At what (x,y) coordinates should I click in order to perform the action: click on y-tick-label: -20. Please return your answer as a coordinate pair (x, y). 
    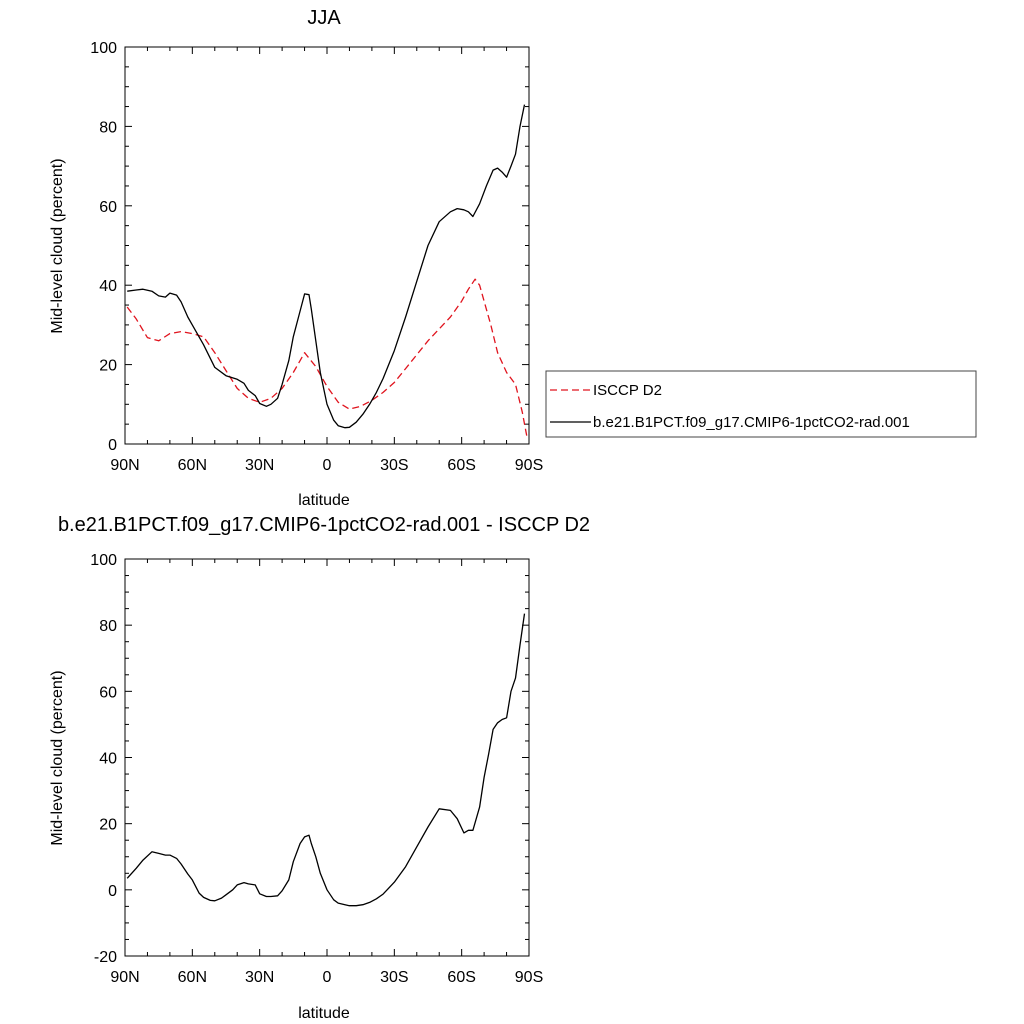
    Looking at the image, I should click on (105, 957).